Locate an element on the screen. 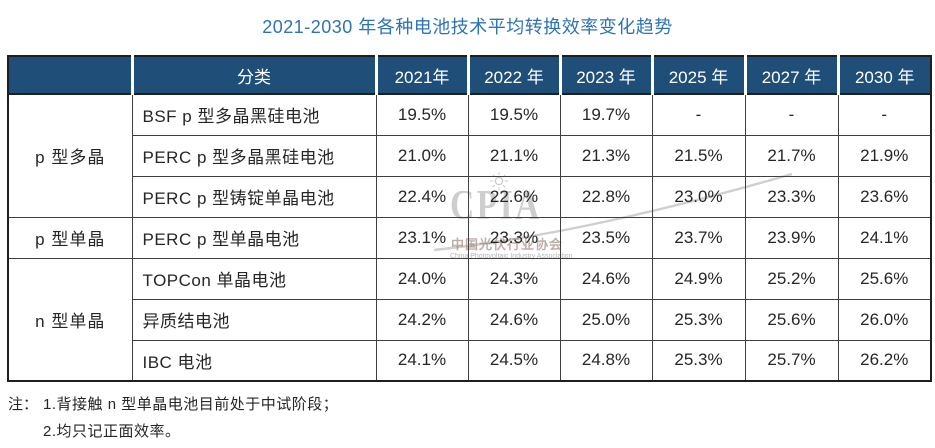 The image size is (935, 448). category-cell: BSF p 型多晶黑硅电池 is located at coordinates (254, 114).